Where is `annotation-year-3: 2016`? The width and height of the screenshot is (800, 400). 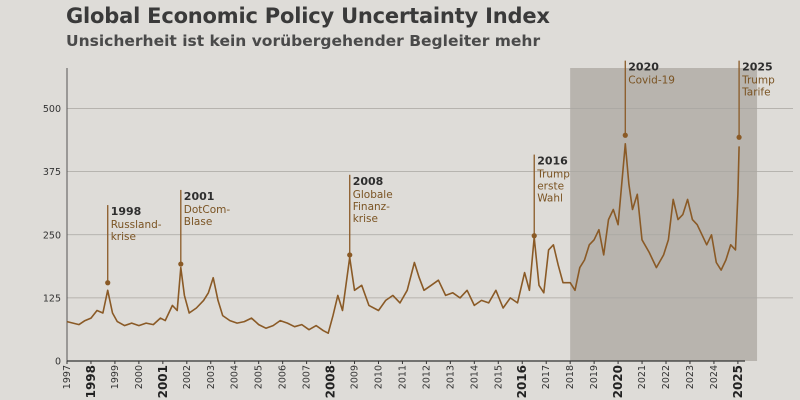 annotation-year-3: 2016 is located at coordinates (552, 161).